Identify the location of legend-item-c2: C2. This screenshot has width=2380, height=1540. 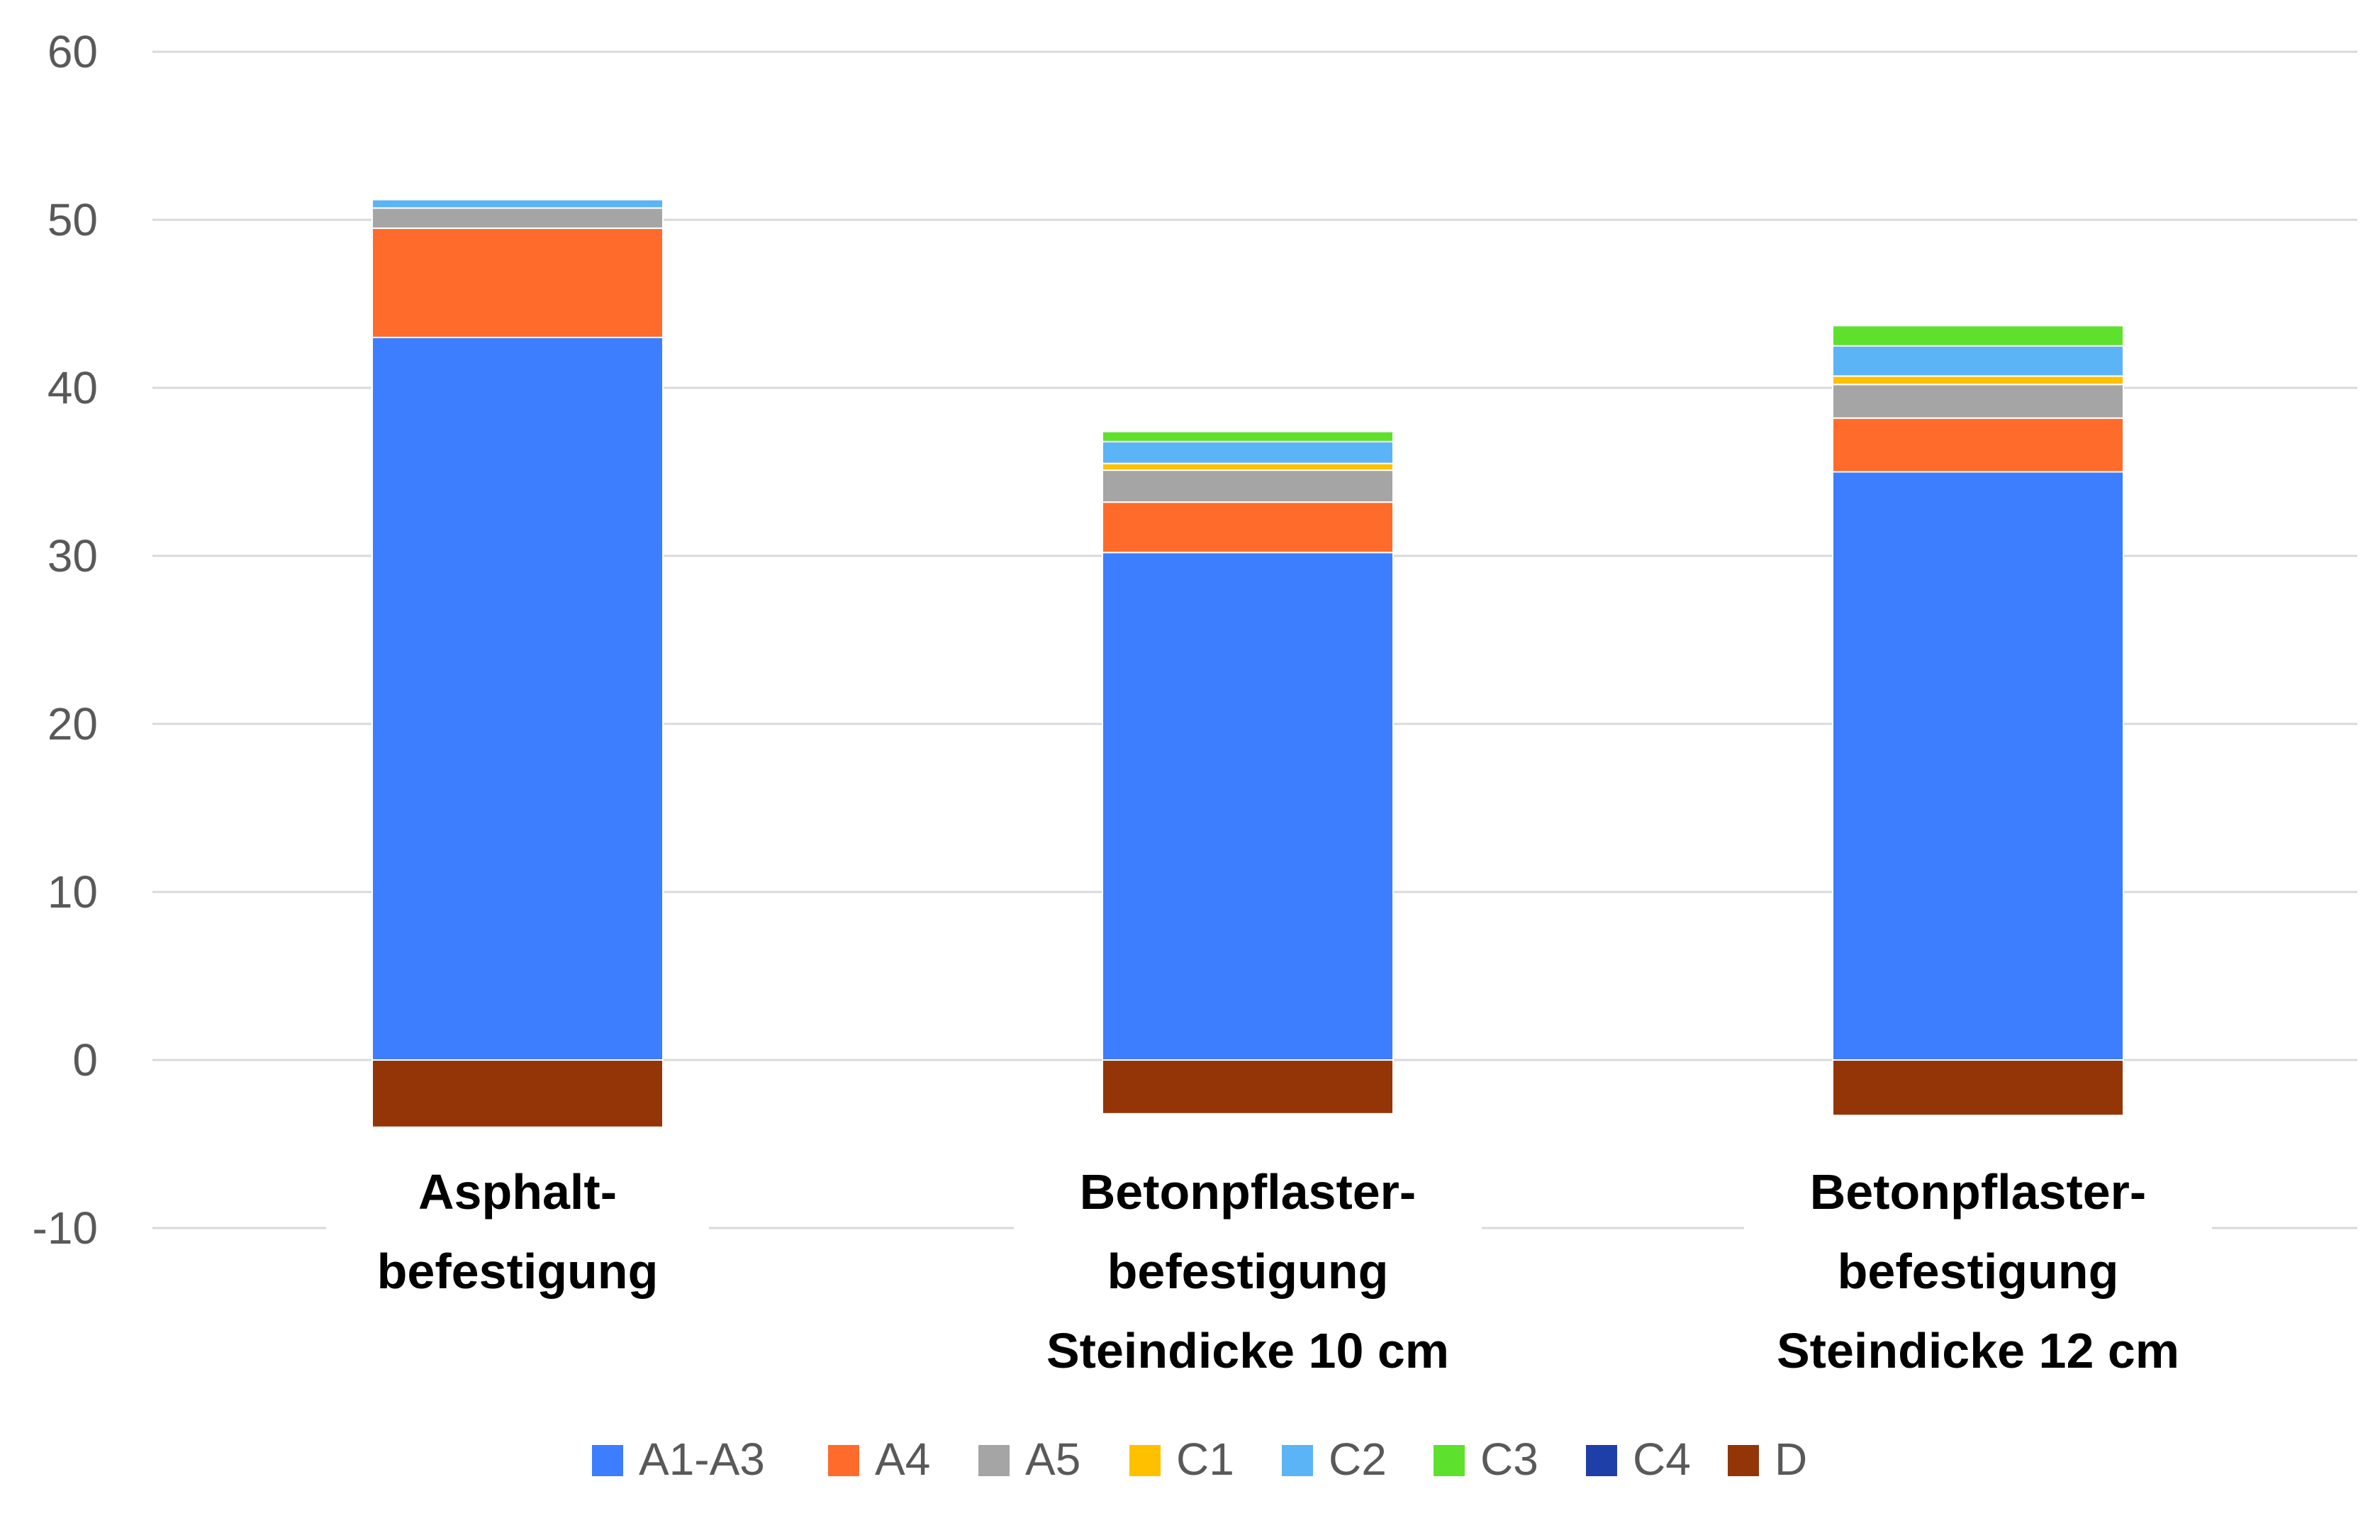
(1334, 1459).